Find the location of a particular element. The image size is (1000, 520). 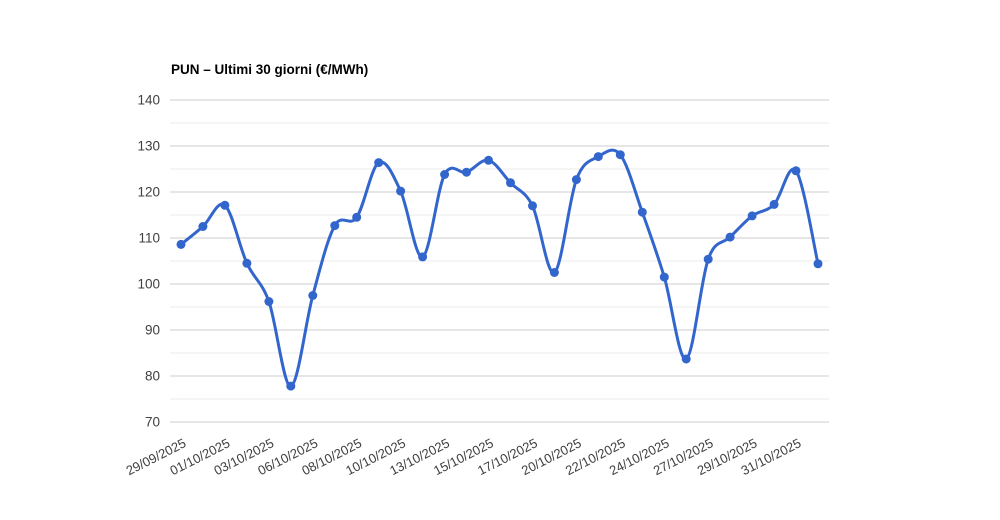

y-axis-tick-label: 140 is located at coordinates (148, 100).